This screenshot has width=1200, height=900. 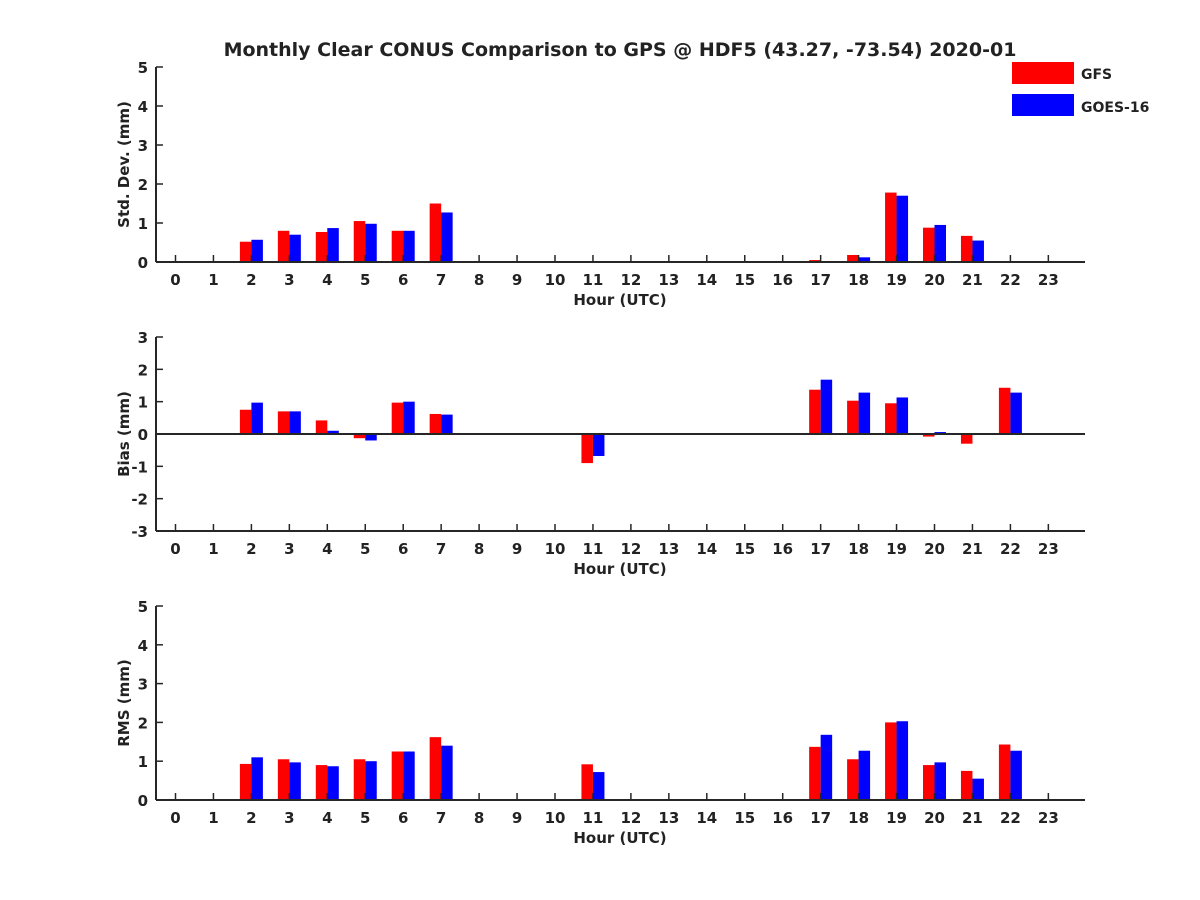 What do you see at coordinates (283, 422) in the screenshot?
I see `panel1-bar-gfs-h3` at bounding box center [283, 422].